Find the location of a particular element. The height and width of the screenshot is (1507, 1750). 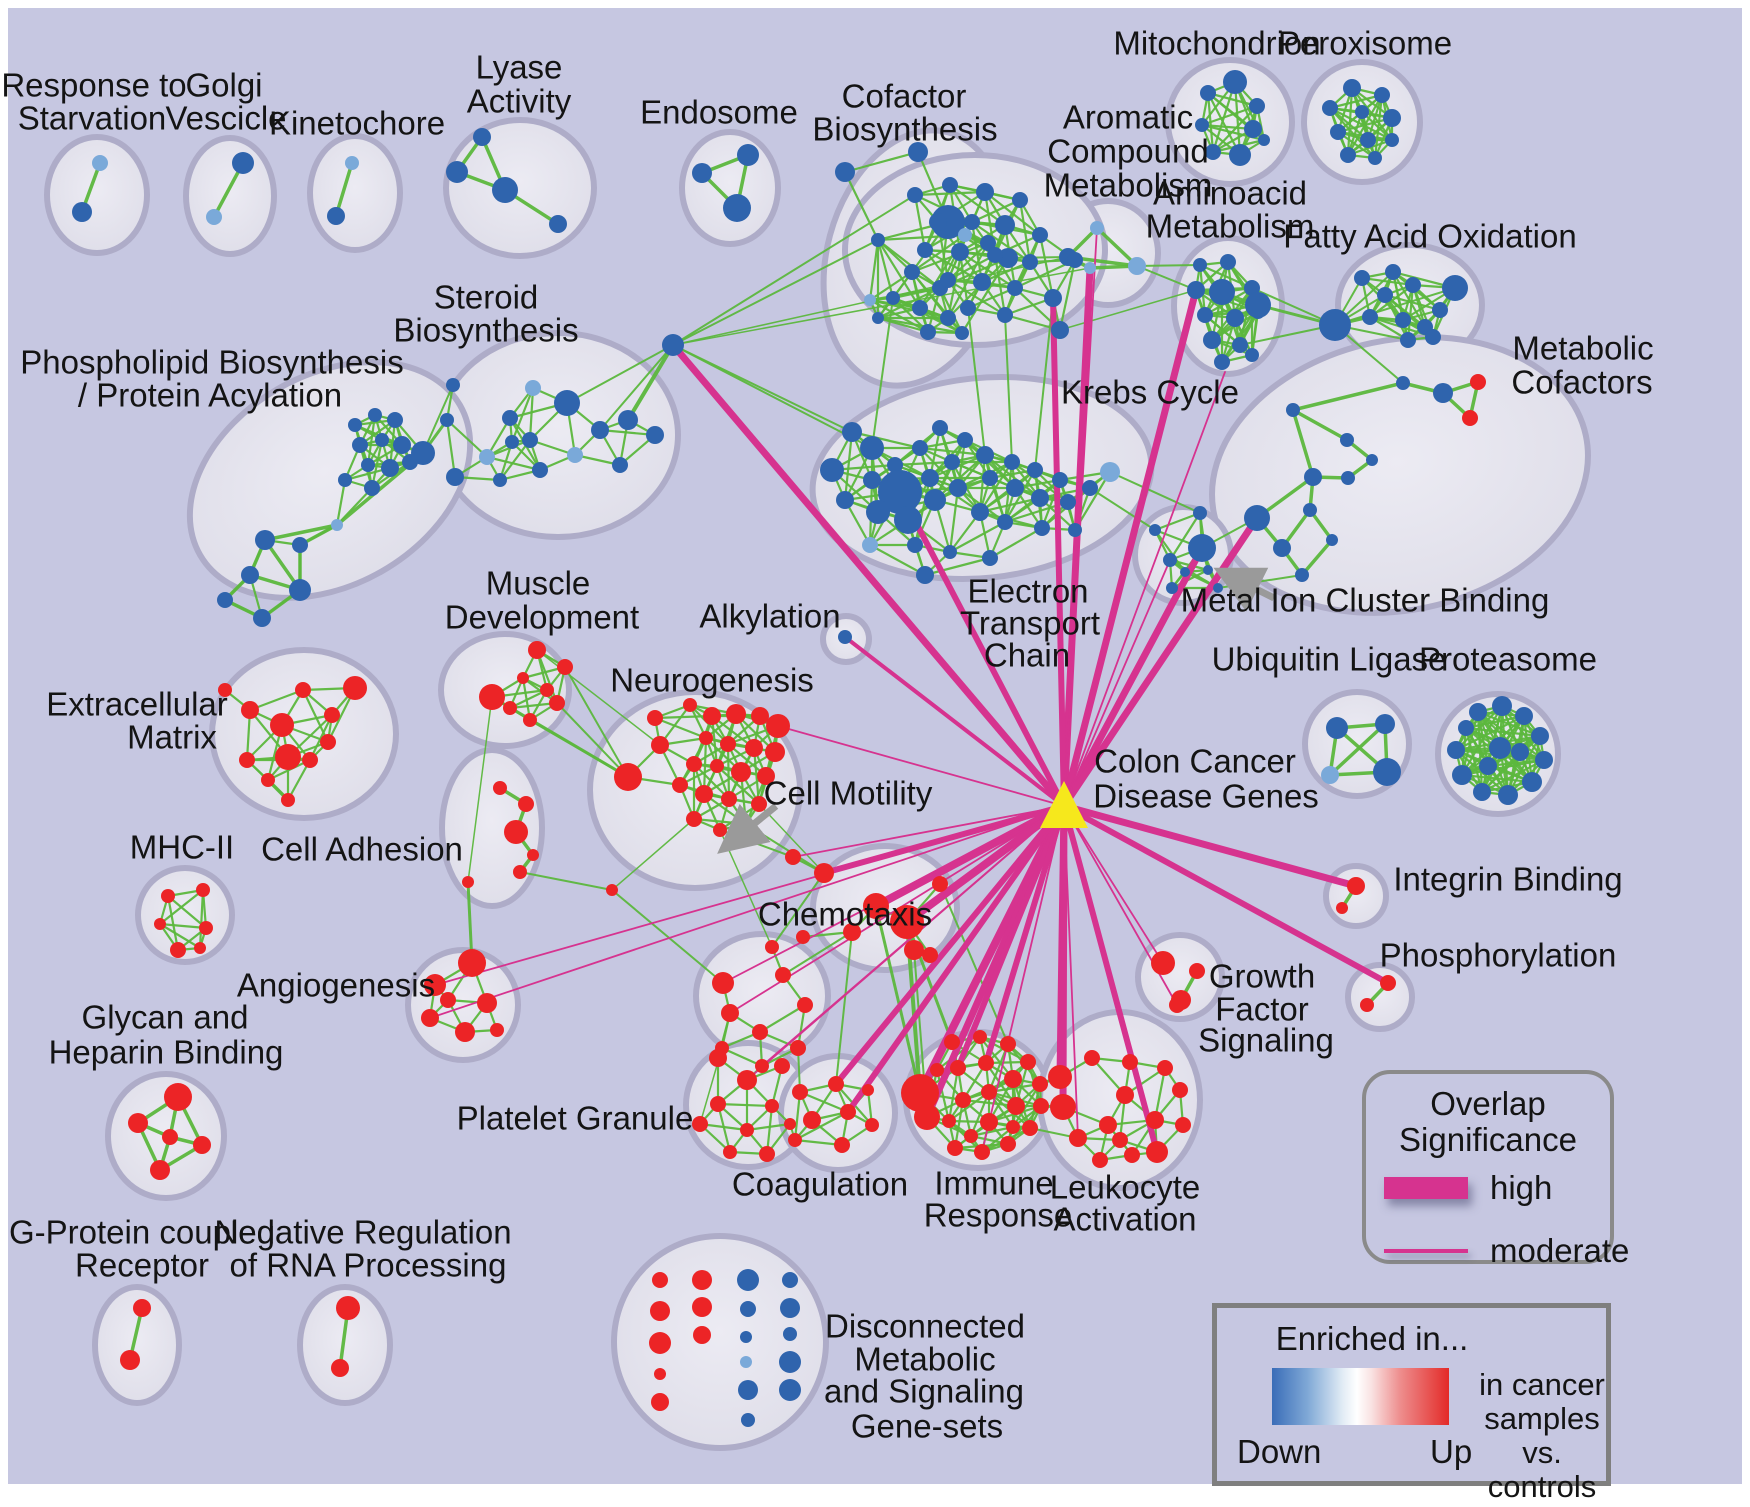

cluster-bubble-endosome is located at coordinates (730, 188).